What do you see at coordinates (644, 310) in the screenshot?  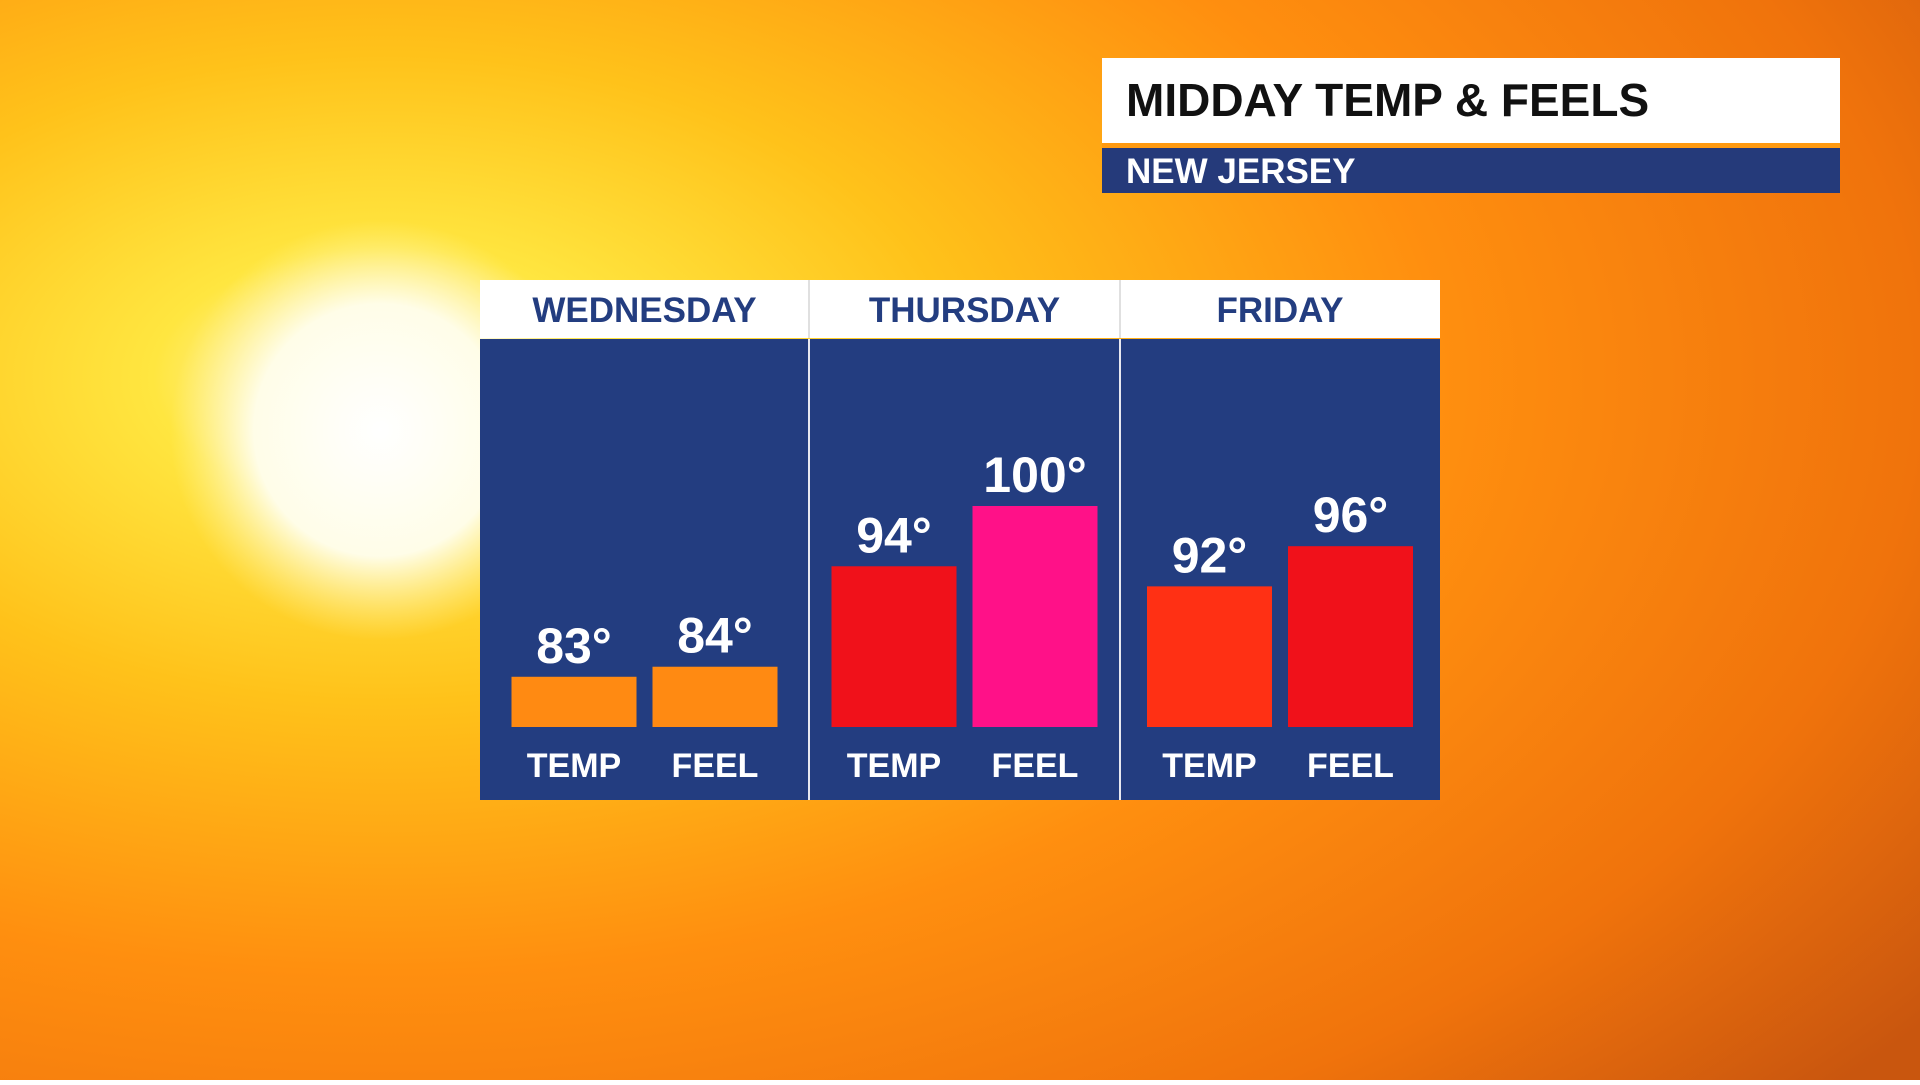 I see `day-label: WEDNESDAY` at bounding box center [644, 310].